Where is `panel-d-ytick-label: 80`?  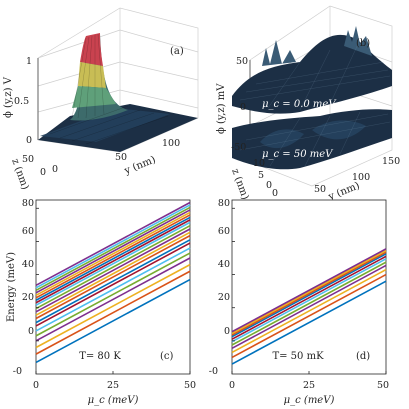
panel-d-ytick-label: 80 is located at coordinates (224, 203).